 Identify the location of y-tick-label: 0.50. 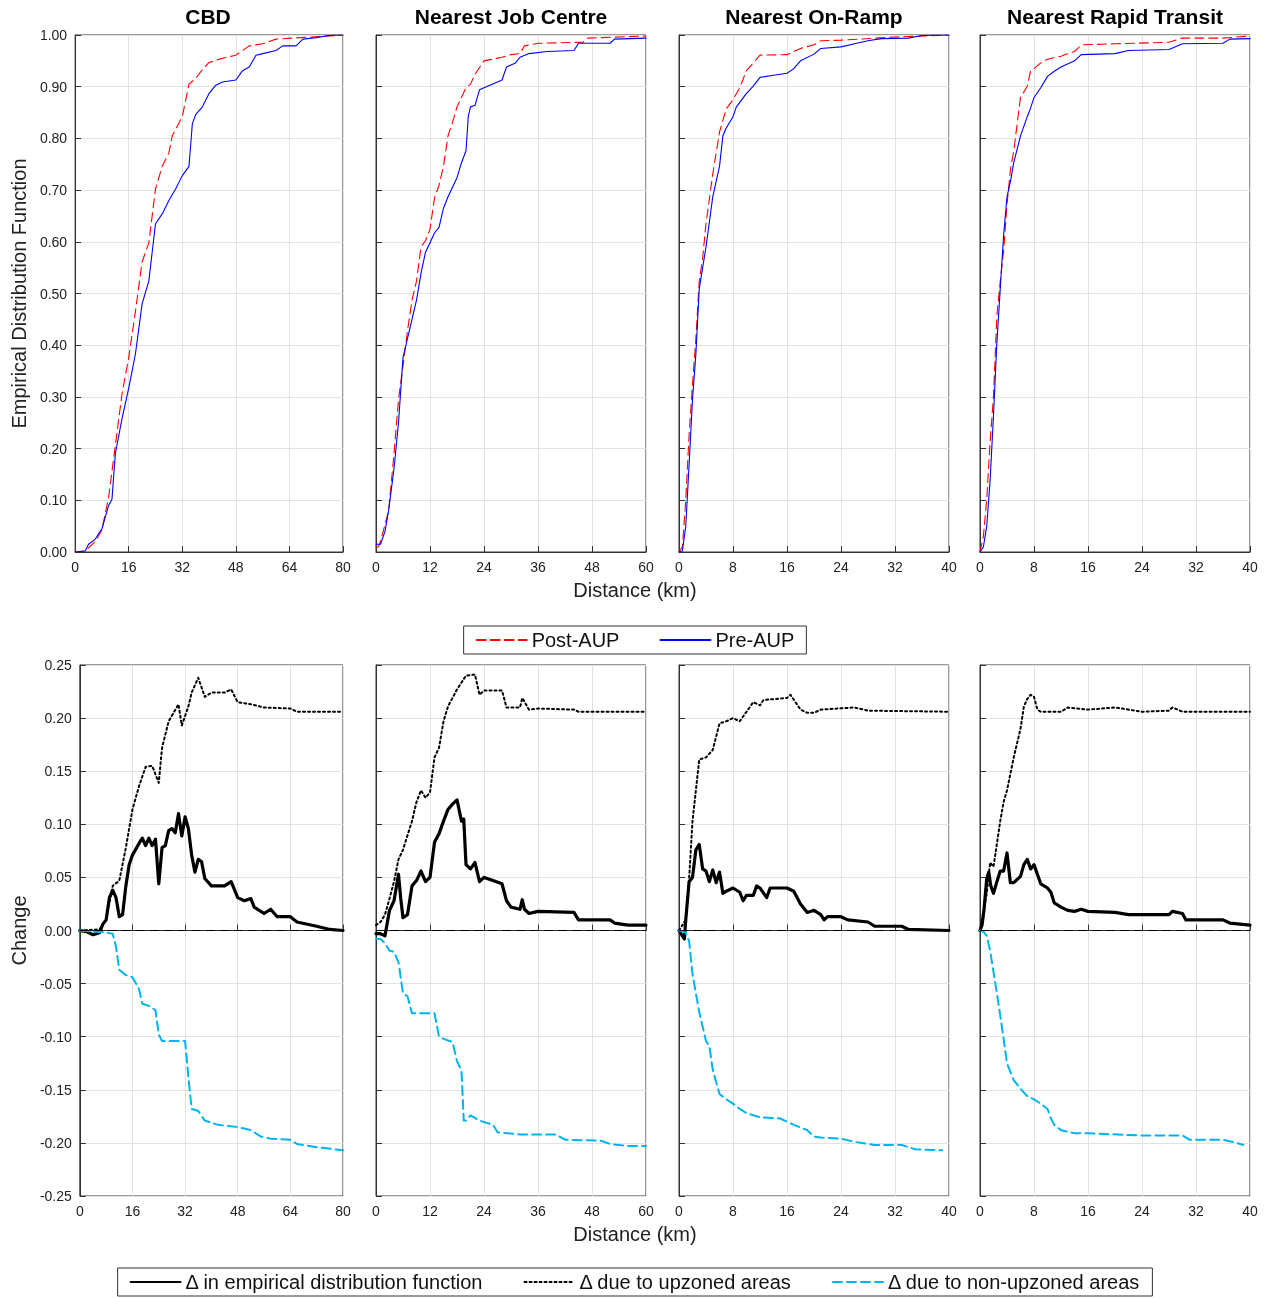
(53, 293).